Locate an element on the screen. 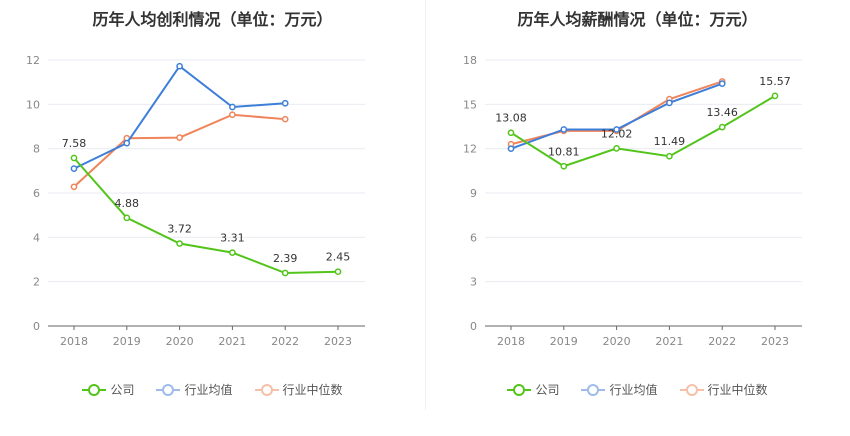  y-tick-label: 9 is located at coordinates (473, 193).